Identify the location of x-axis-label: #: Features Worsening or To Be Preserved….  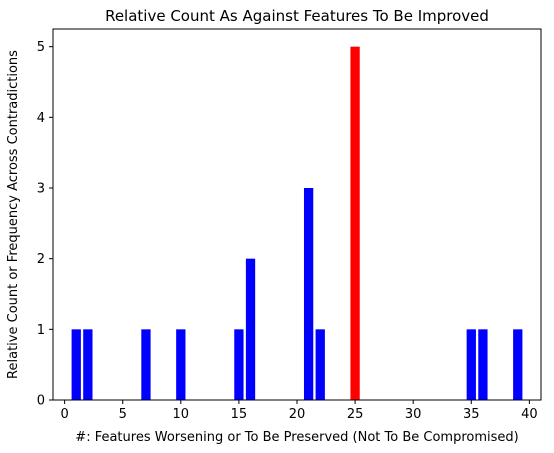
(296, 437).